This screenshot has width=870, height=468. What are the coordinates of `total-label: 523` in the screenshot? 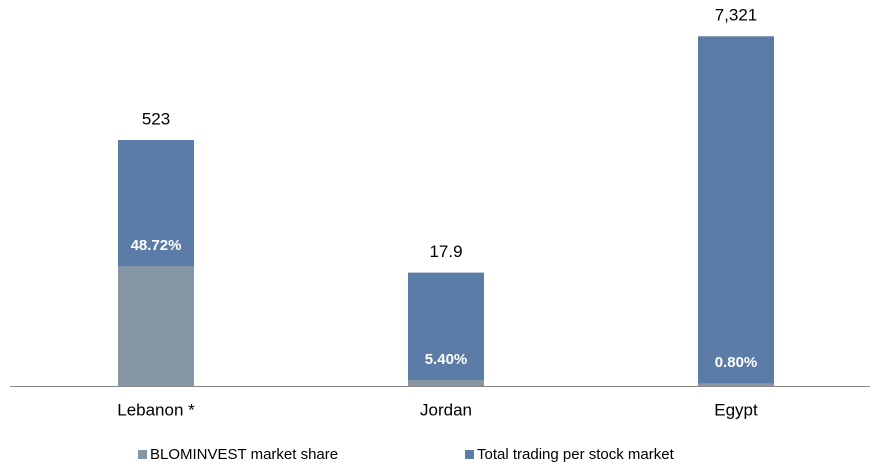 It's located at (156, 118).